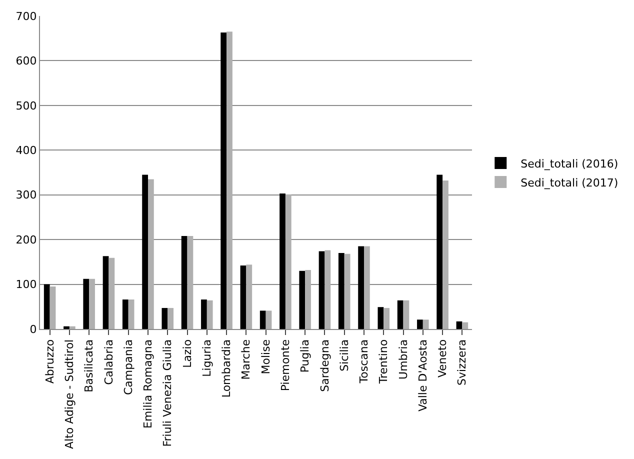 The image size is (634, 459). What do you see at coordinates (69, 394) in the screenshot?
I see `x-tick-label: Alto Adige - Sudtirol` at bounding box center [69, 394].